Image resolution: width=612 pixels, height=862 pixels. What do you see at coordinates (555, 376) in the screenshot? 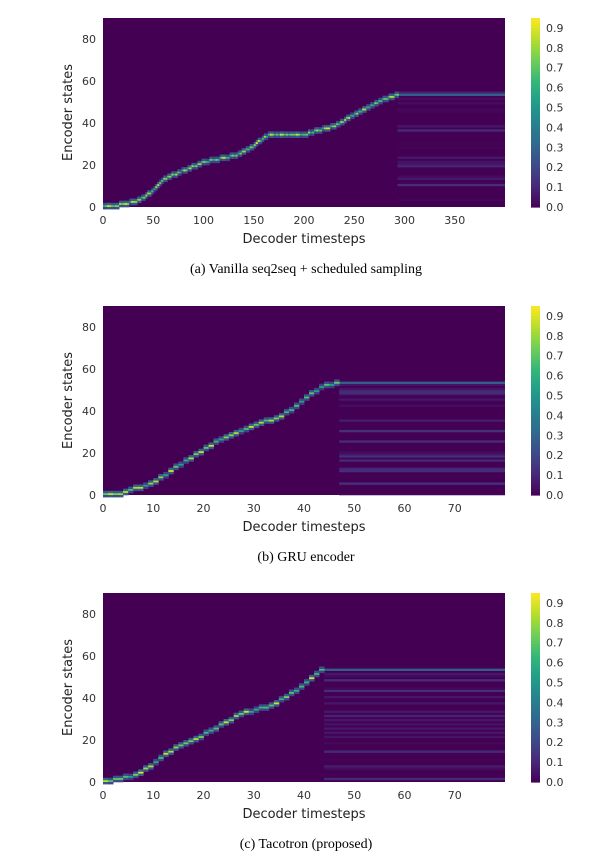
I see `colorbar-tick-label: 0.6` at bounding box center [555, 376].